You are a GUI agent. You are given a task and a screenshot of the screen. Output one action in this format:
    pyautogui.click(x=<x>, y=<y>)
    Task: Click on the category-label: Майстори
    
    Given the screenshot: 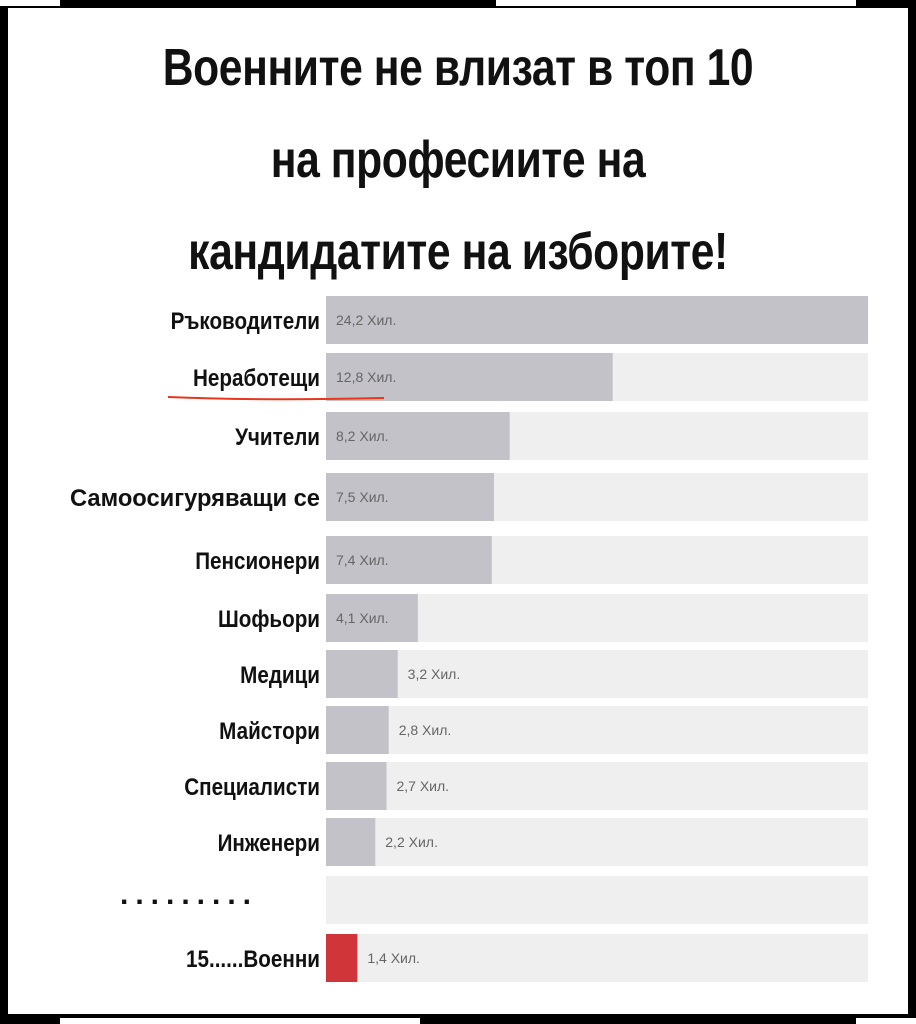 What is the action you would take?
    pyautogui.click(x=269, y=731)
    